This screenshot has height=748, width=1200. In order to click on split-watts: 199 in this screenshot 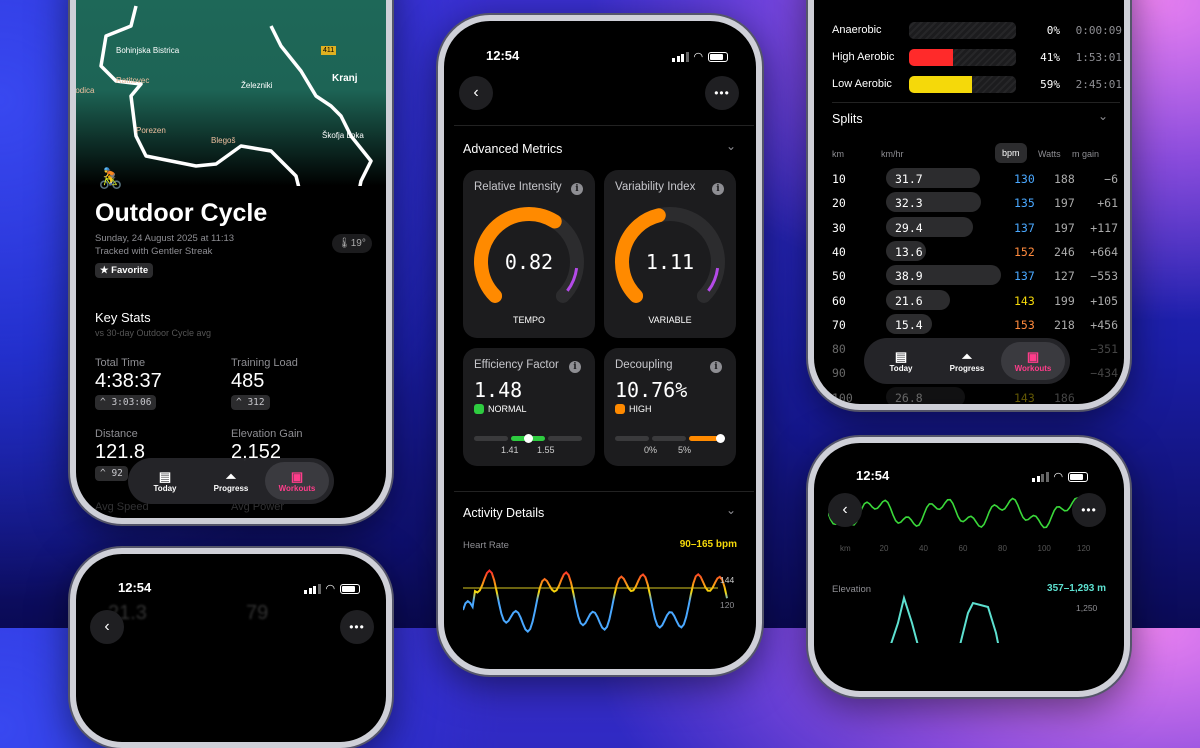, I will do `click(1064, 300)`.